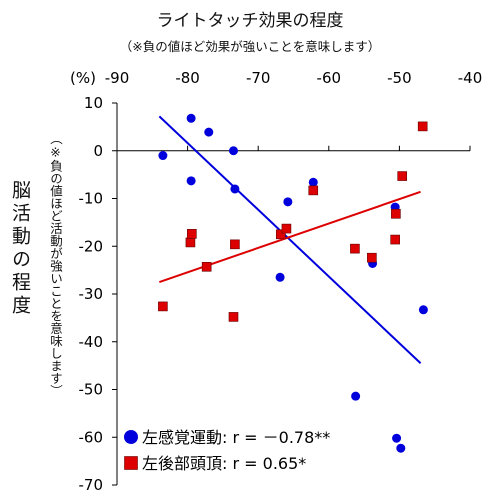 Image resolution: width=500 pixels, height=499 pixels. Describe the element at coordinates (258, 78) in the screenshot. I see `x-tick-label: -70` at that location.